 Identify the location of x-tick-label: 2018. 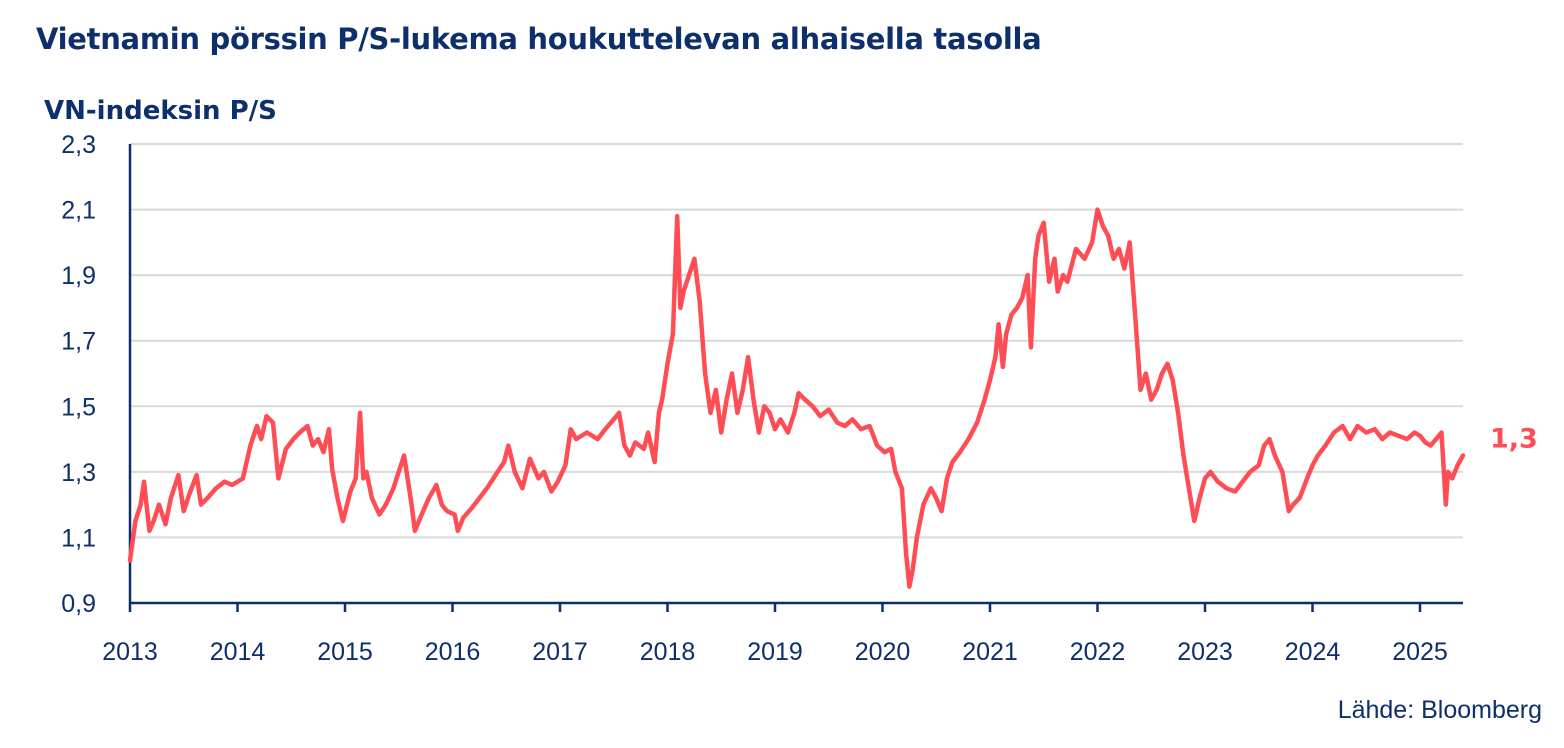
(668, 652).